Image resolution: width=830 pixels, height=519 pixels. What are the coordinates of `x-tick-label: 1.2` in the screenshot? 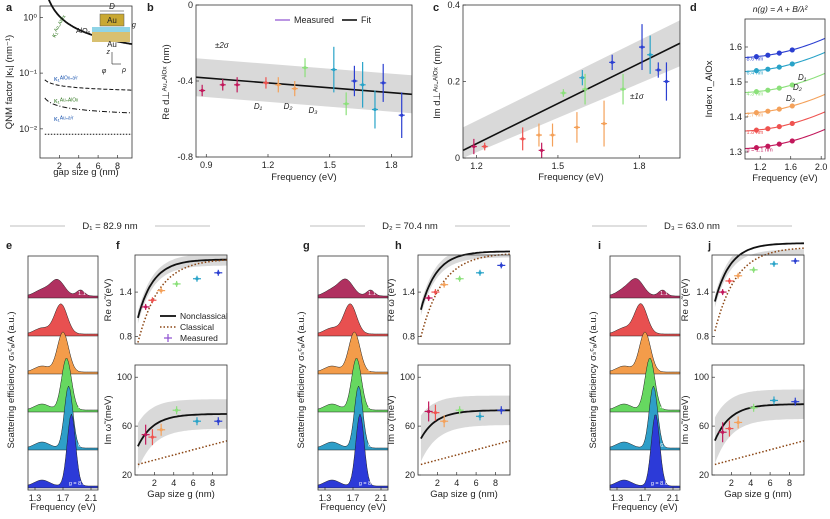 It's located at (476, 166).